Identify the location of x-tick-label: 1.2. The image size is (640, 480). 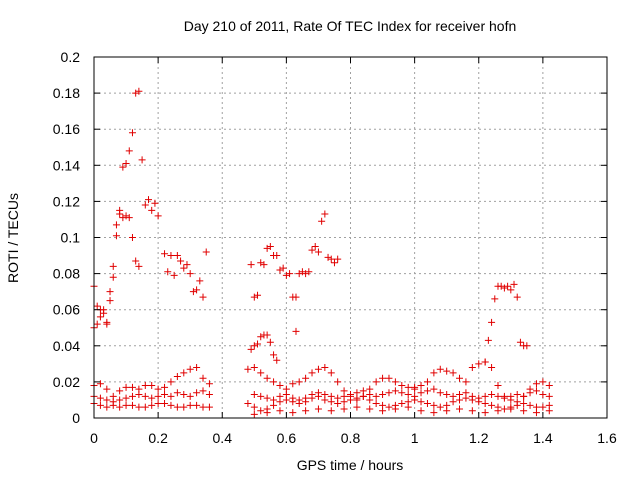
(479, 438).